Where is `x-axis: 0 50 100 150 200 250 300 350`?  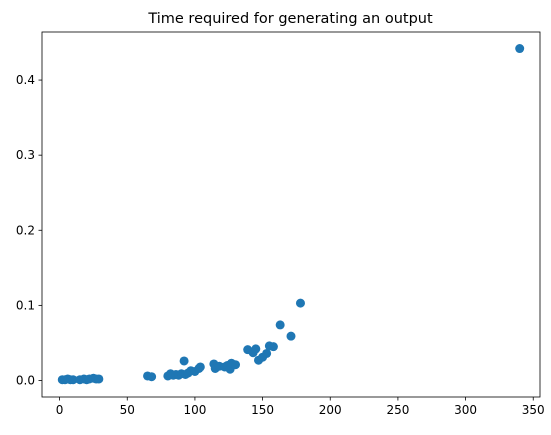 x-axis: 0 50 100 150 200 250 300 350 is located at coordinates (300, 407).